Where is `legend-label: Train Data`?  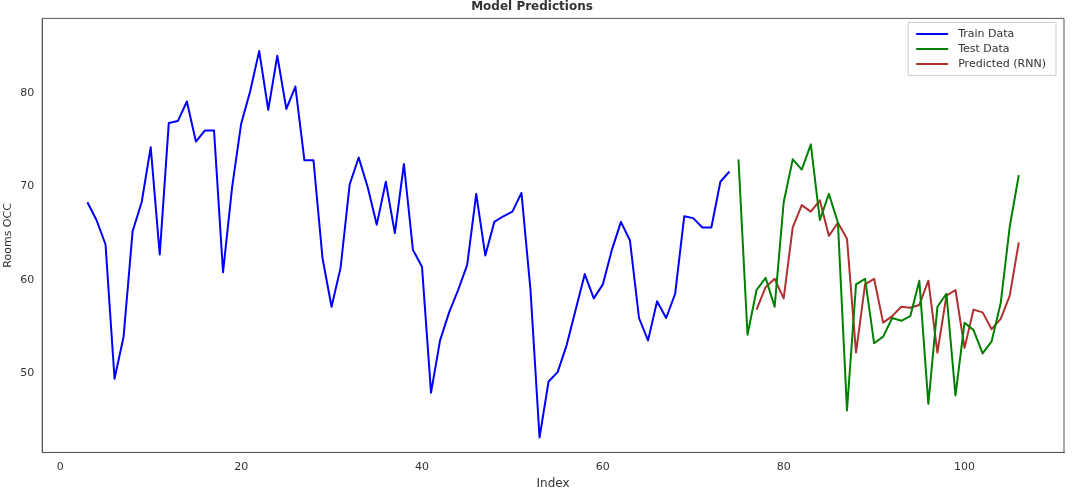
legend-label: Train Data is located at coordinates (986, 33).